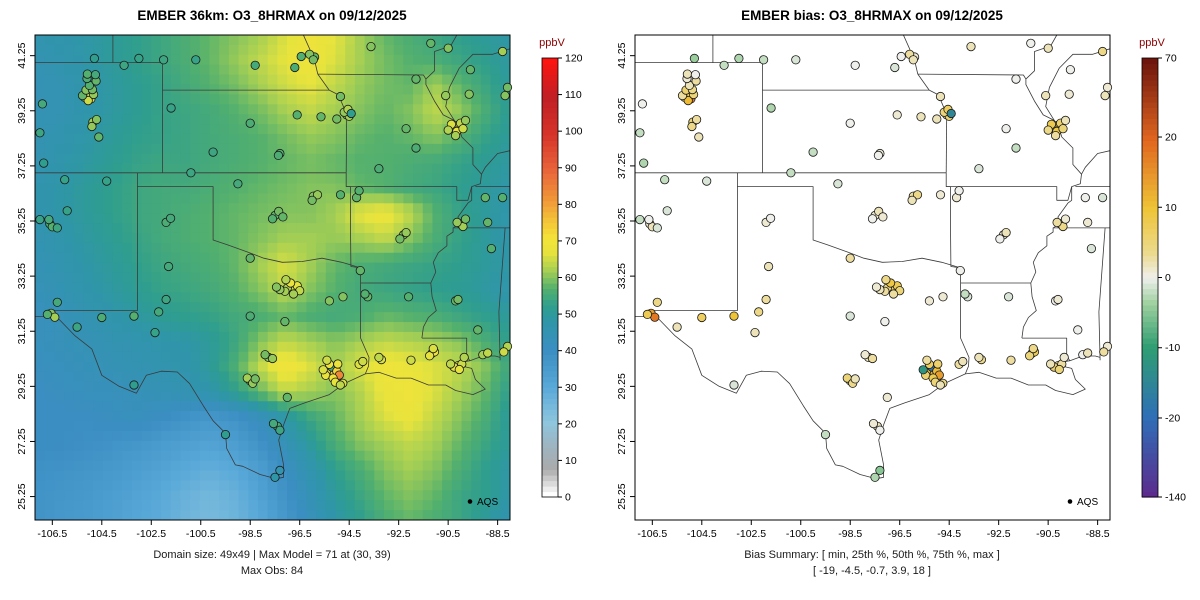 This screenshot has width=1200, height=600. Describe the element at coordinates (1172, 348) in the screenshot. I see `colorbar-tick-label: -10` at that location.